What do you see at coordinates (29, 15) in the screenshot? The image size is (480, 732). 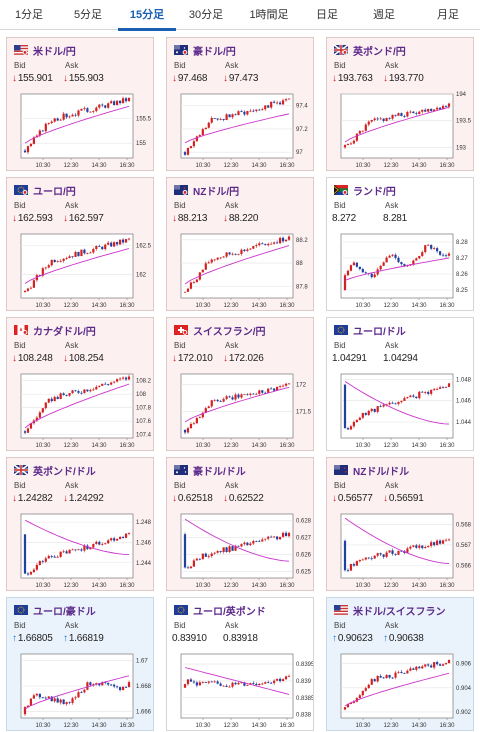 I see `tab-0: 1分足` at bounding box center [29, 15].